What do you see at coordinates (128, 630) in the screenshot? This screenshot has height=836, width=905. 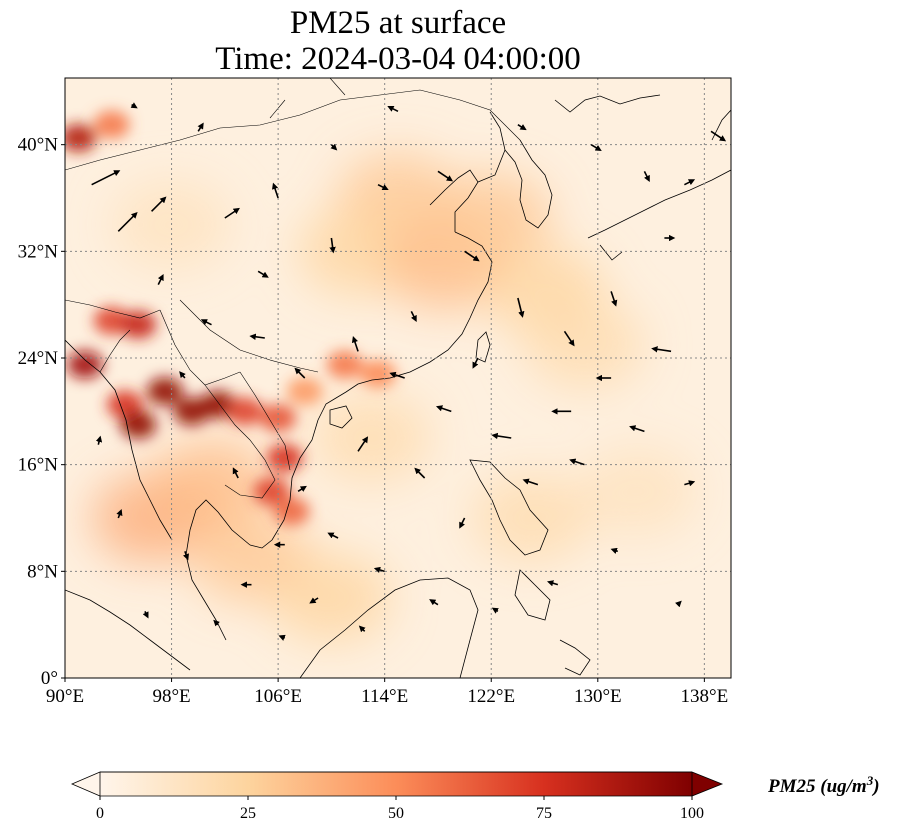 I see `coastline-sumatra` at bounding box center [128, 630].